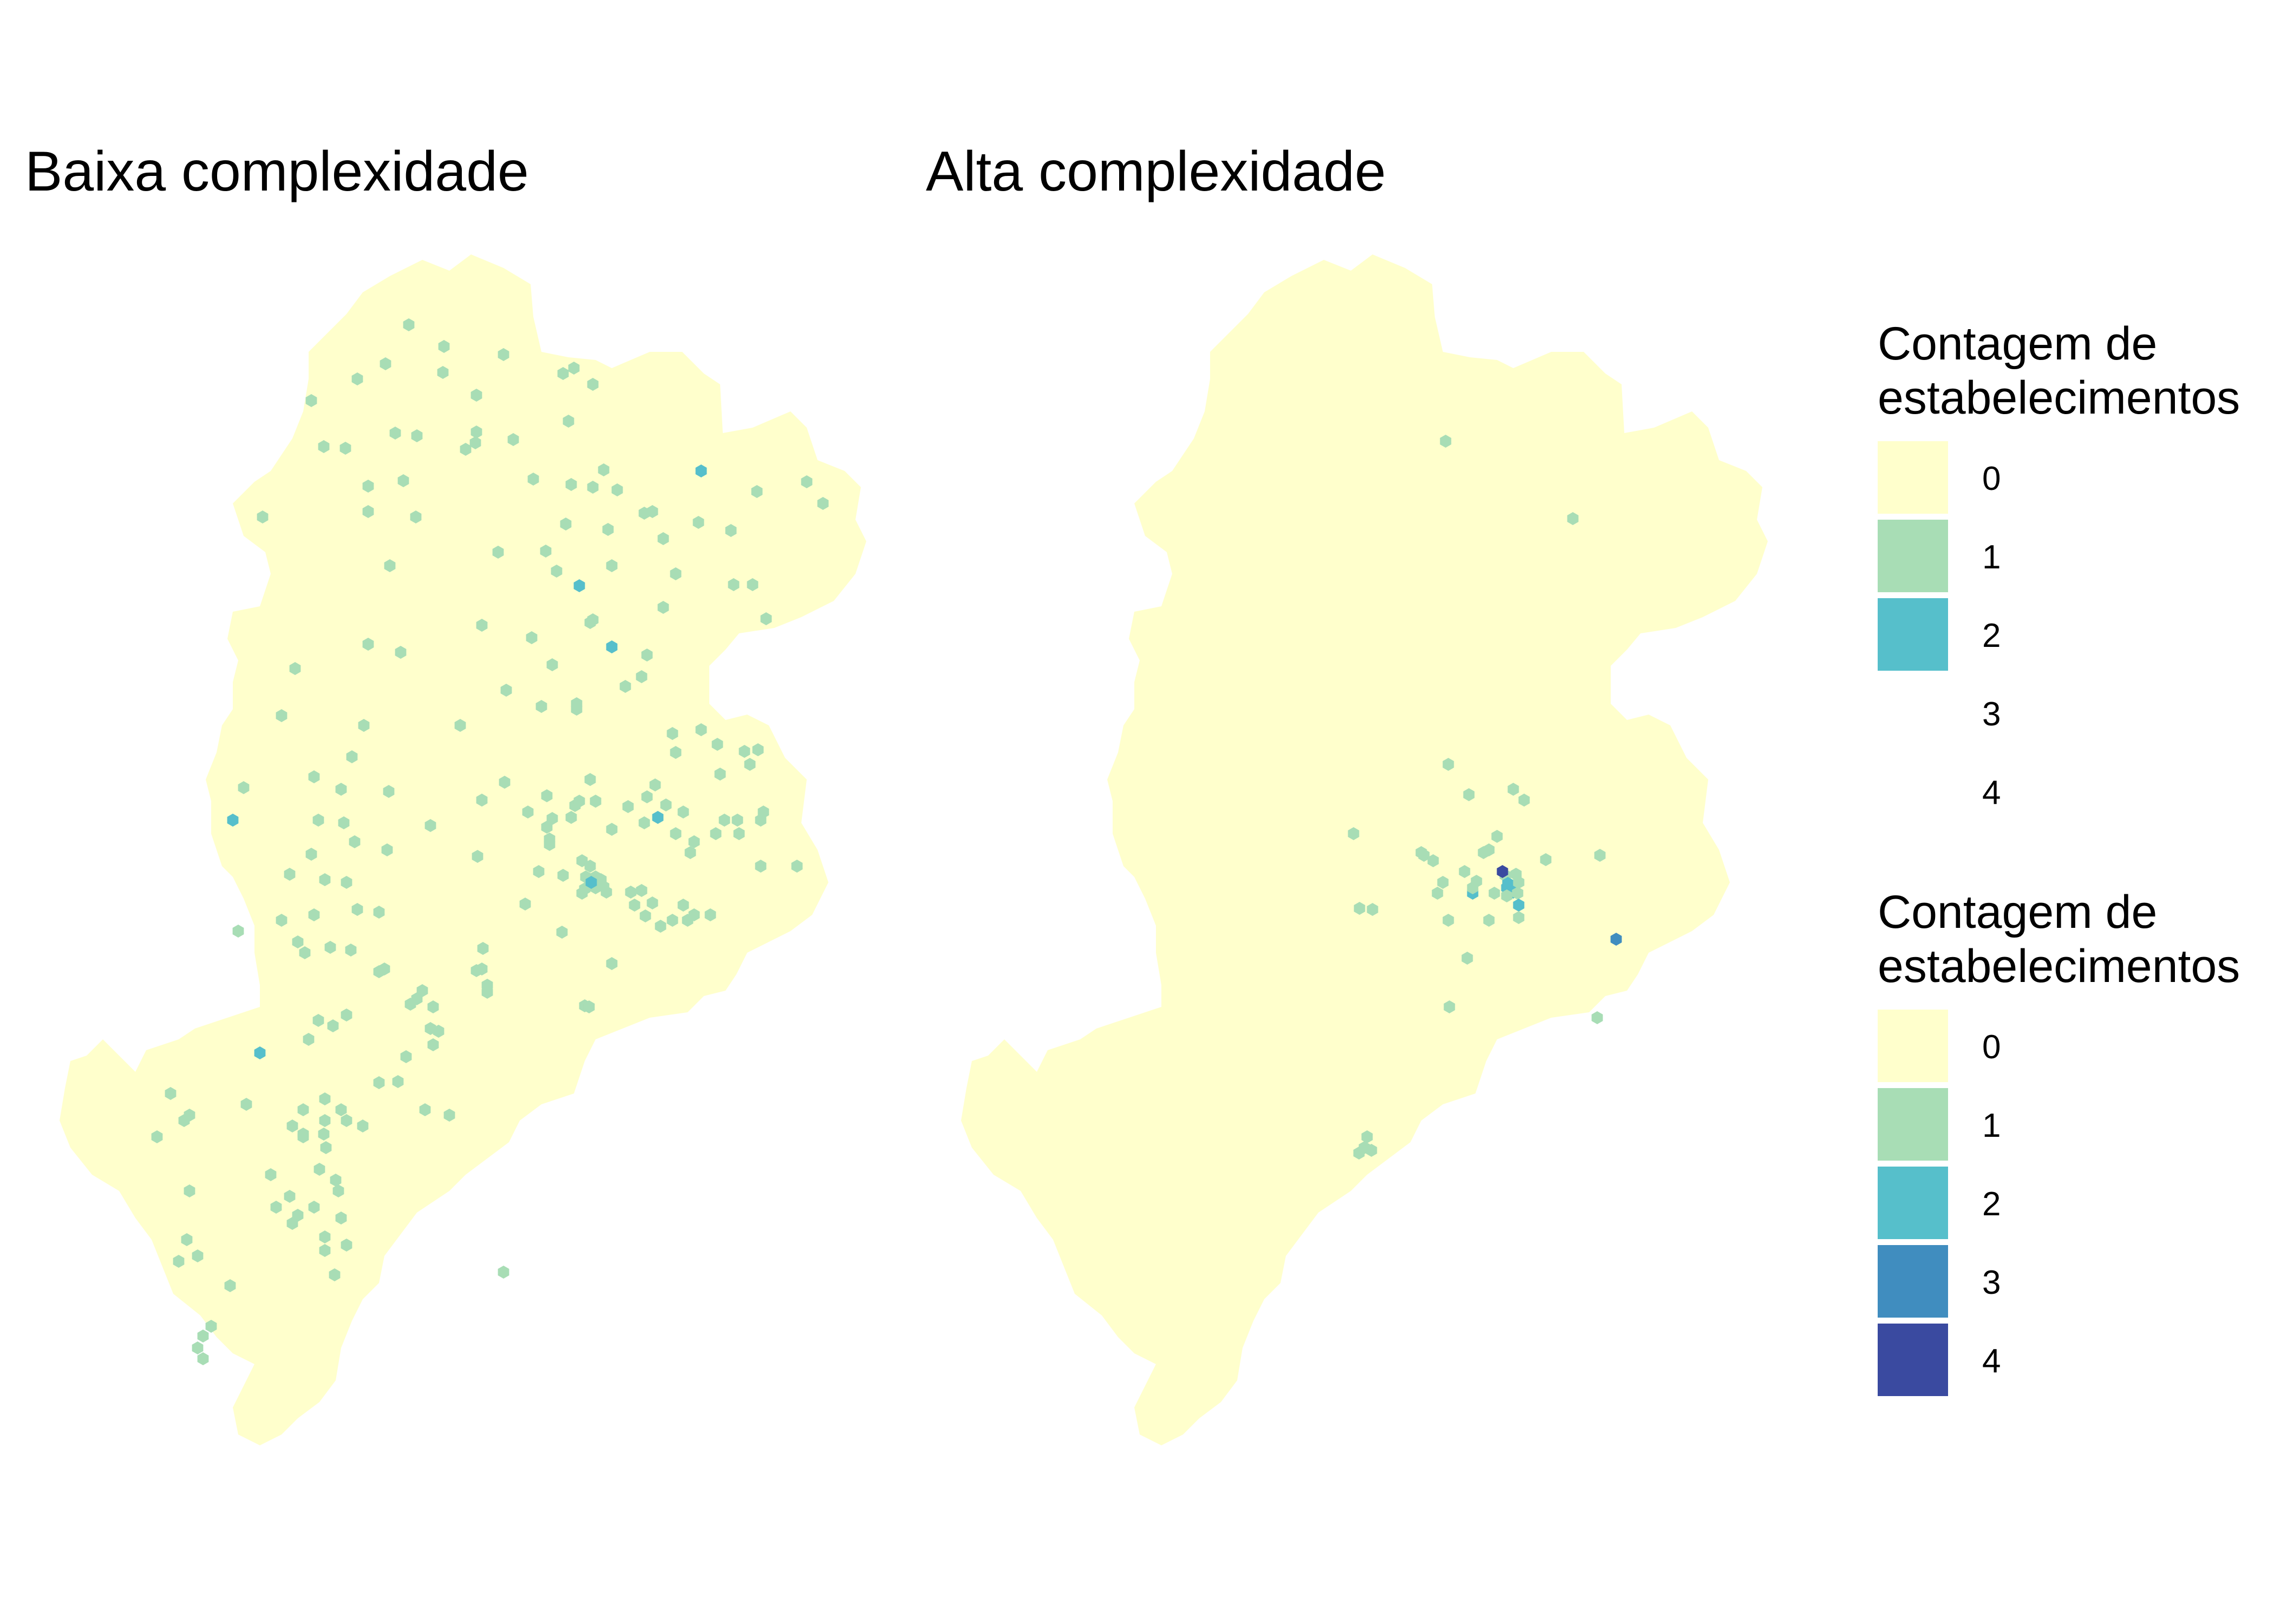 Image resolution: width=2274 pixels, height=1624 pixels. What do you see at coordinates (1992, 635) in the screenshot?
I see `legend-label: 2` at bounding box center [1992, 635].